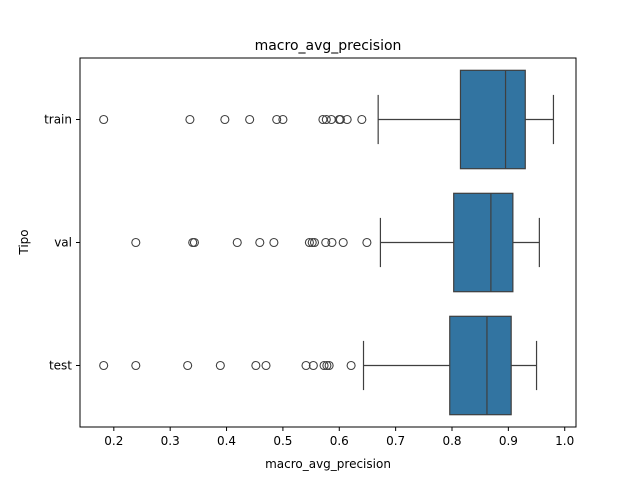 This screenshot has width=640, height=480. Describe the element at coordinates (451, 441) in the screenshot. I see `x-tick-label: 0.8` at that location.